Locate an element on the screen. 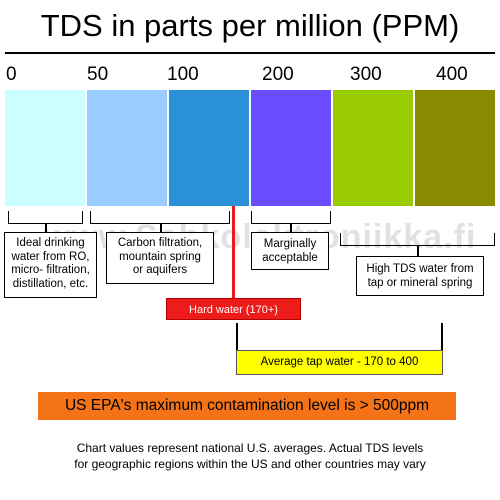 The width and height of the screenshot is (500, 500). bracket-high is located at coordinates (417, 239).